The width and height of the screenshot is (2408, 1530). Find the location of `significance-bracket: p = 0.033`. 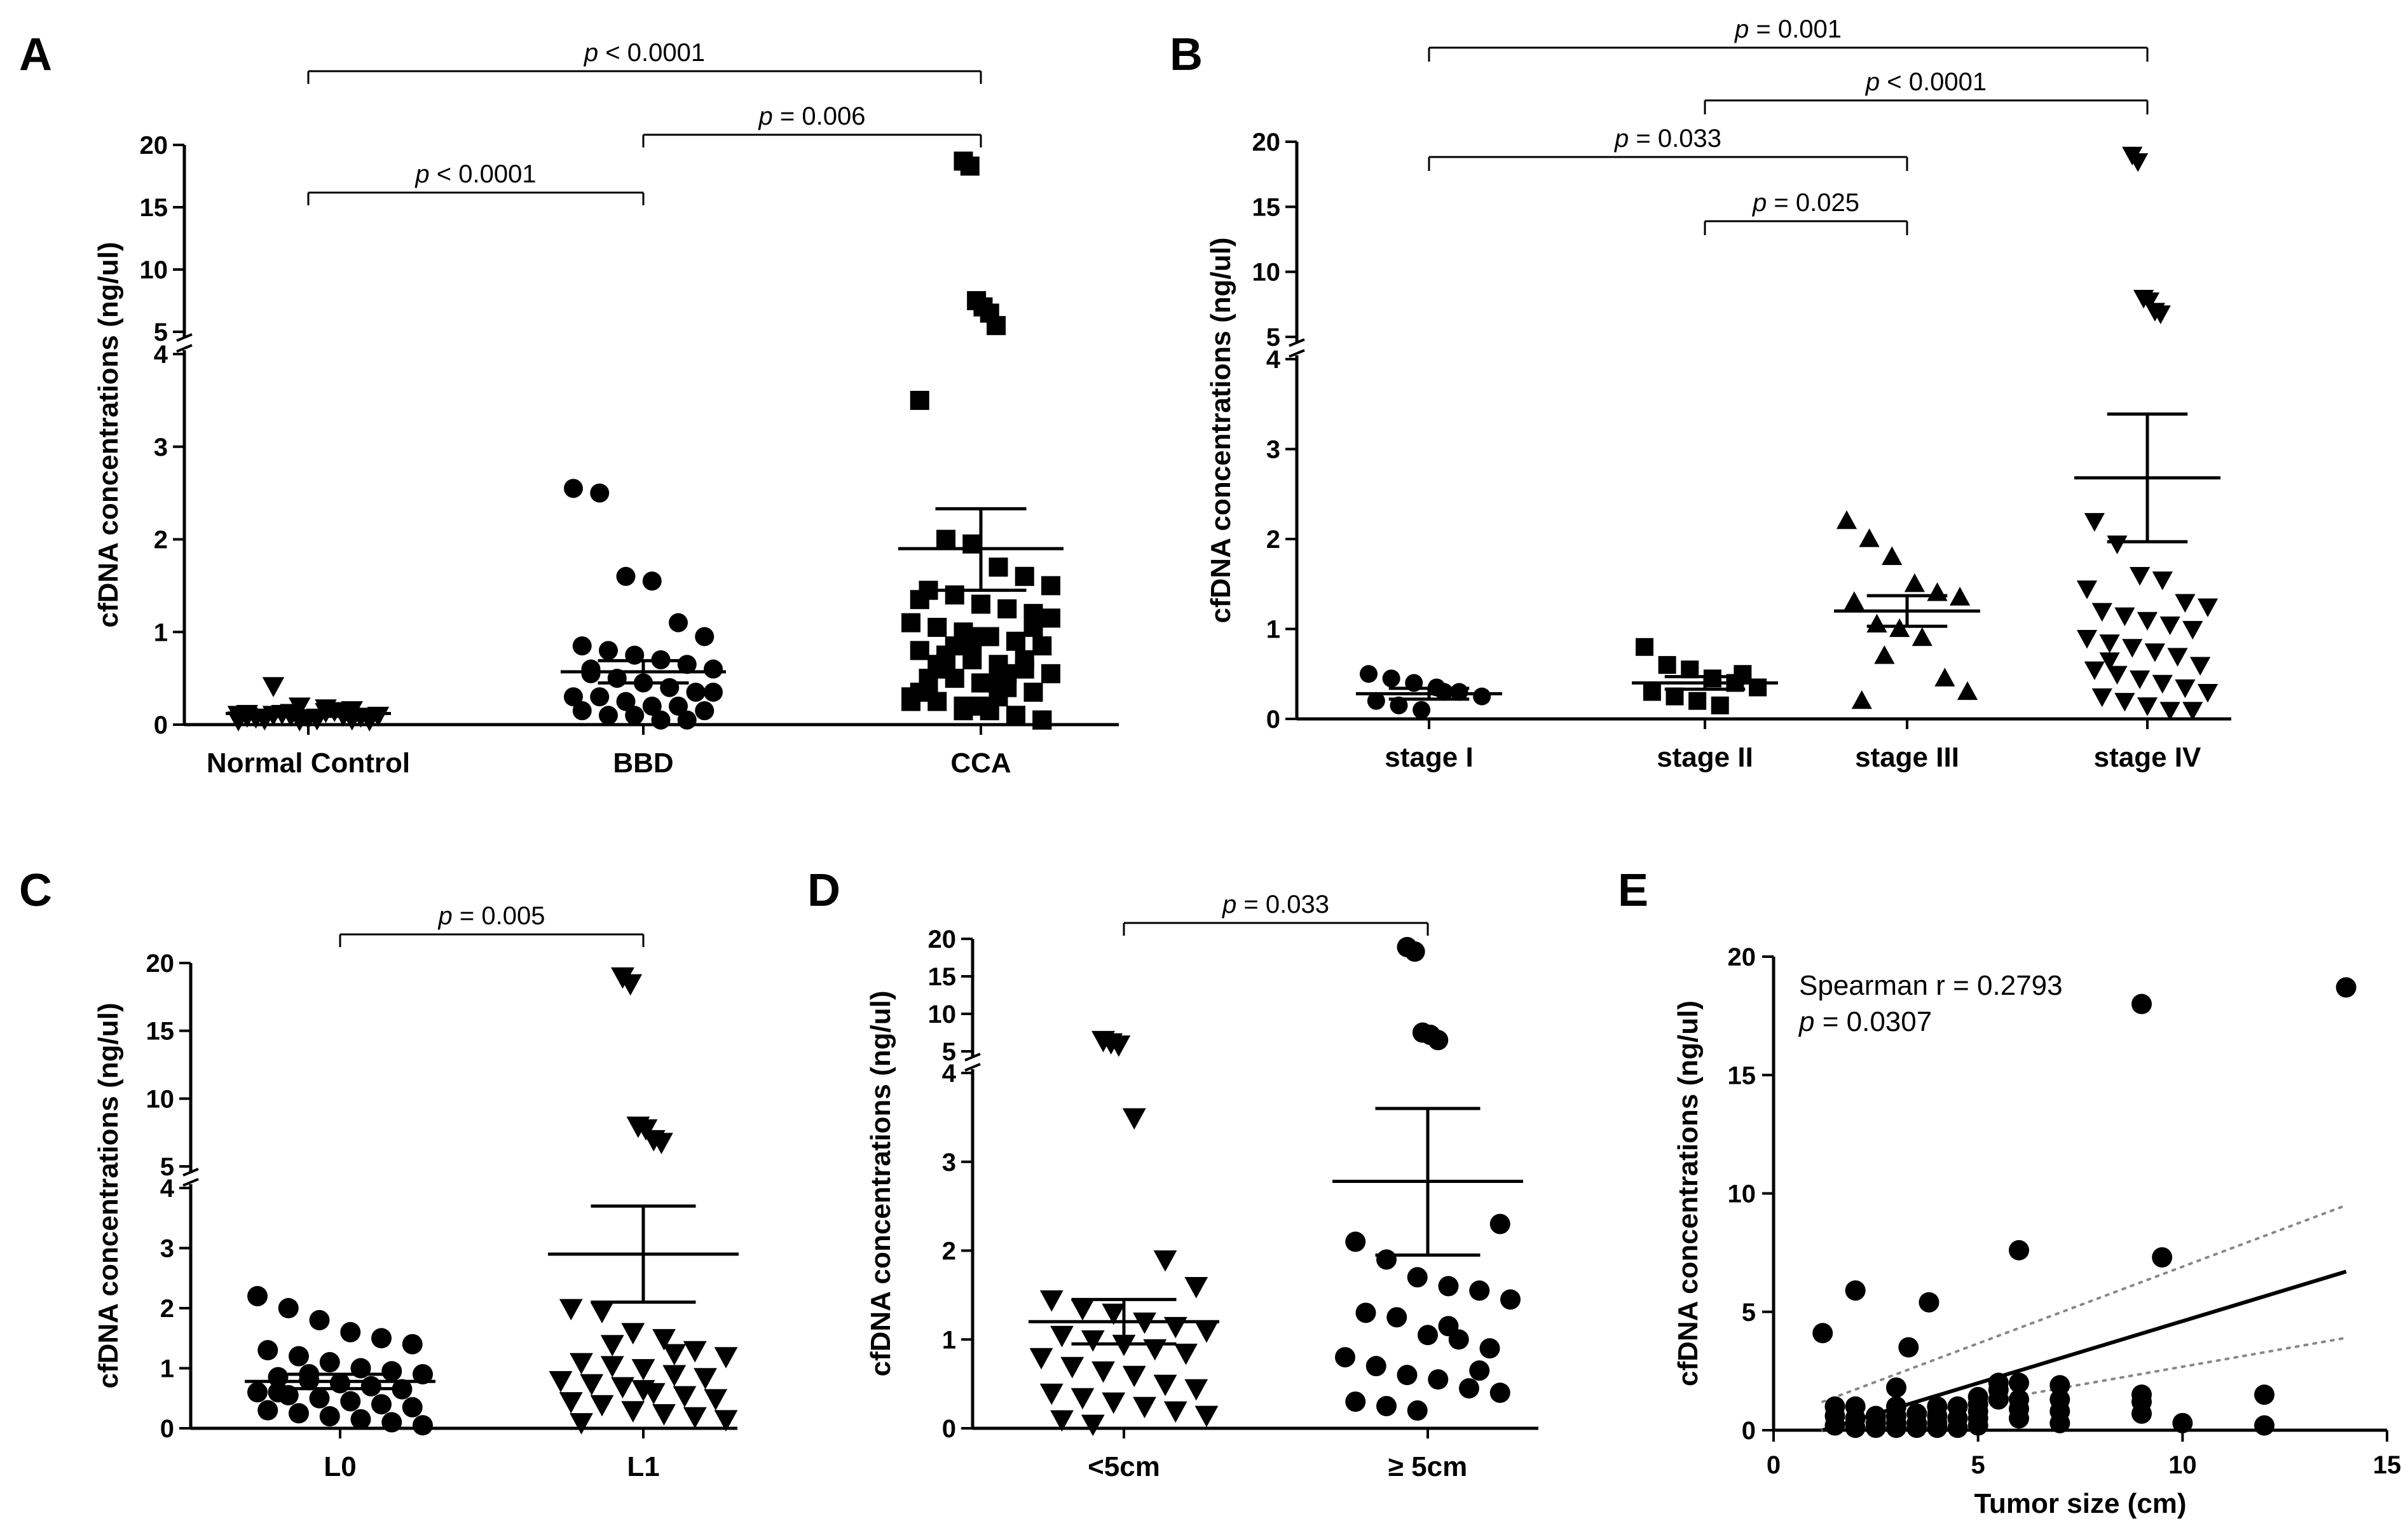

significance-bracket: p = 0.033 is located at coordinates (1668, 148).